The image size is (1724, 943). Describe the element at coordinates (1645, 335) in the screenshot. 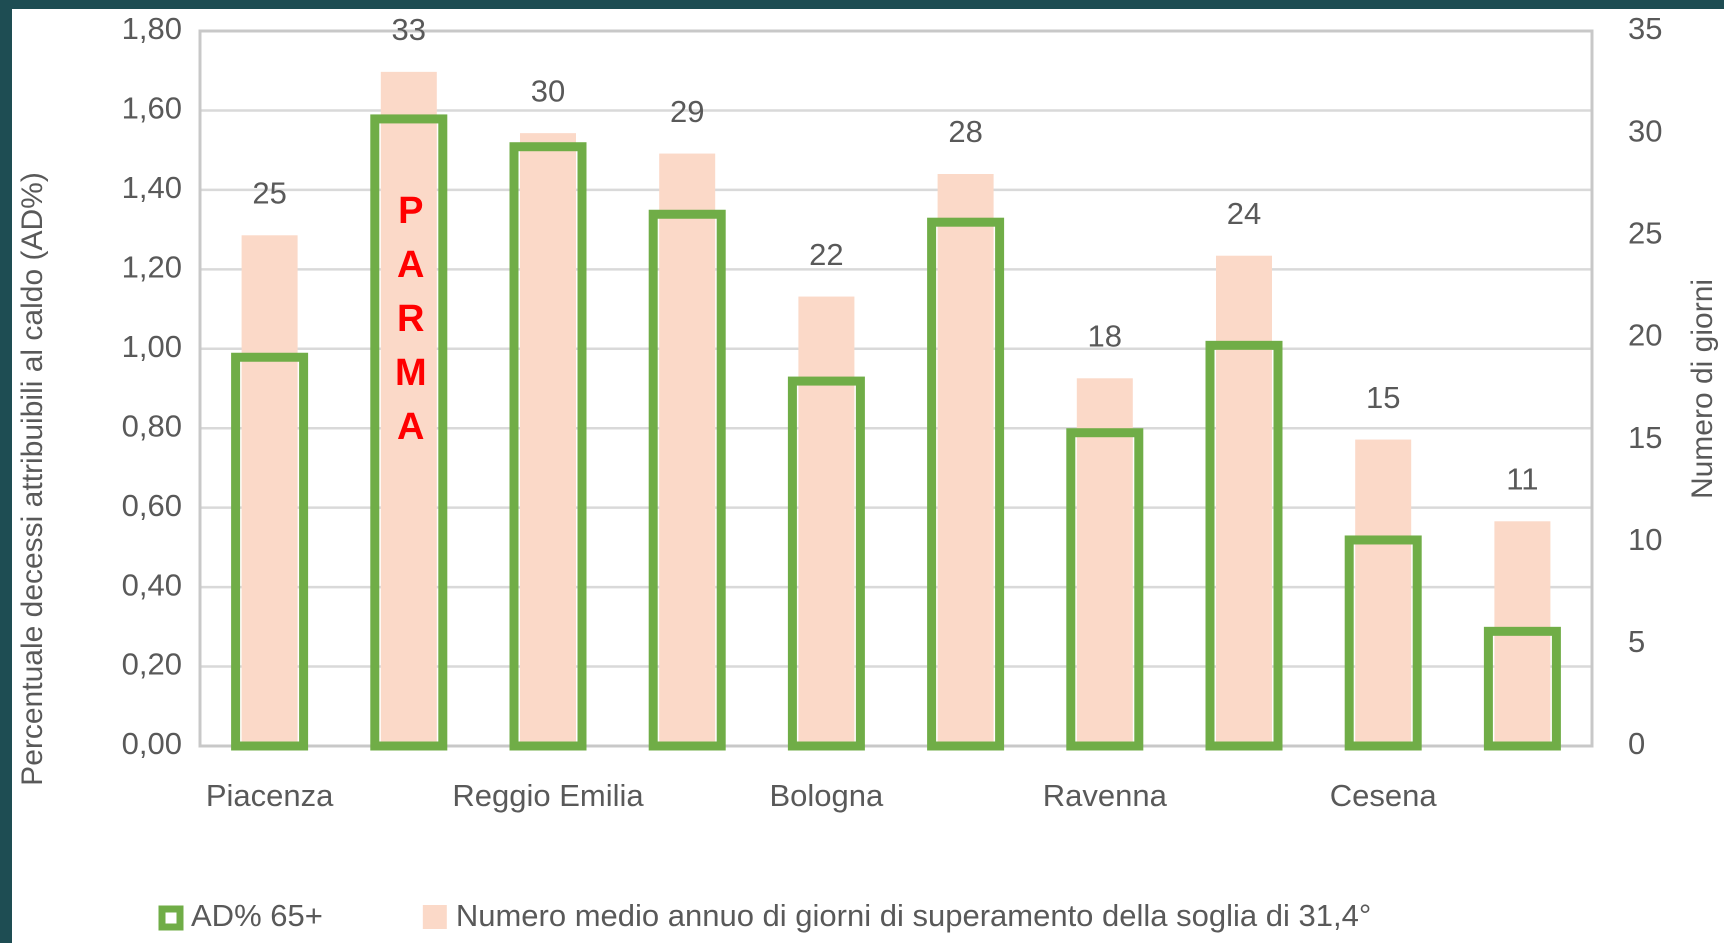

I see `y2-tick-label: 20` at that location.